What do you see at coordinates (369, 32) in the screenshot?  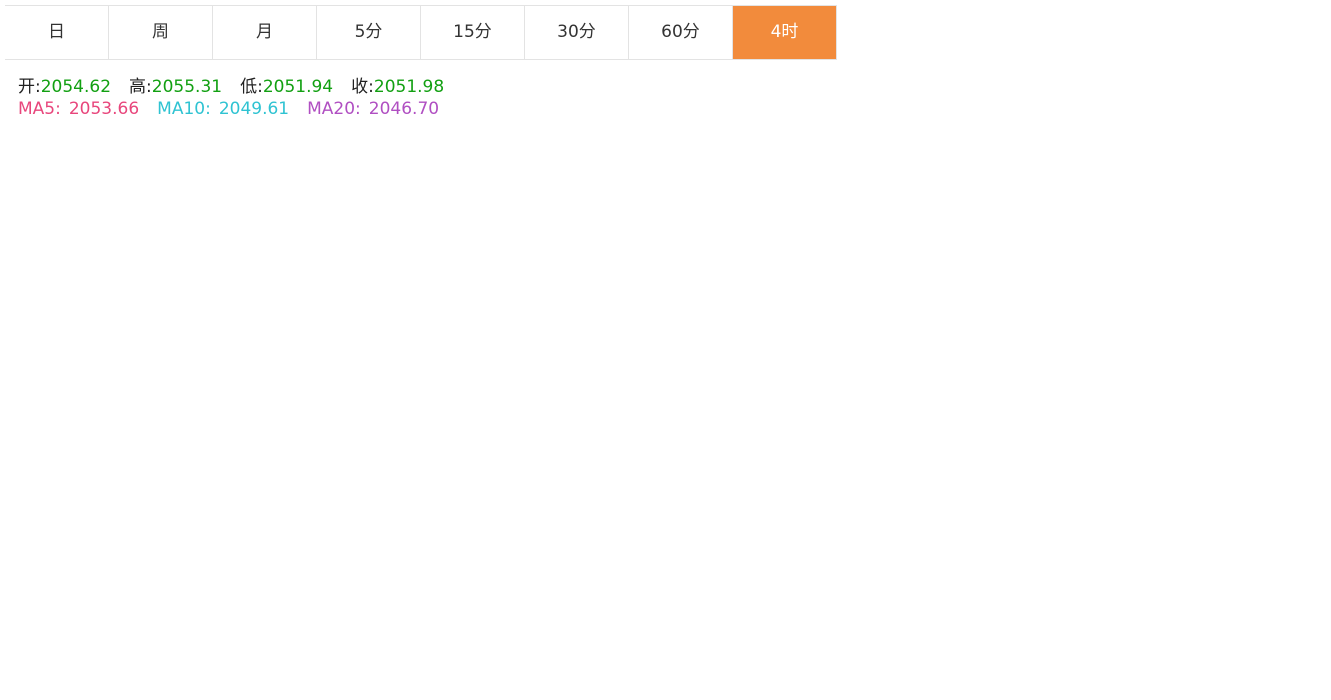 I see `period-tab: 5分` at bounding box center [369, 32].